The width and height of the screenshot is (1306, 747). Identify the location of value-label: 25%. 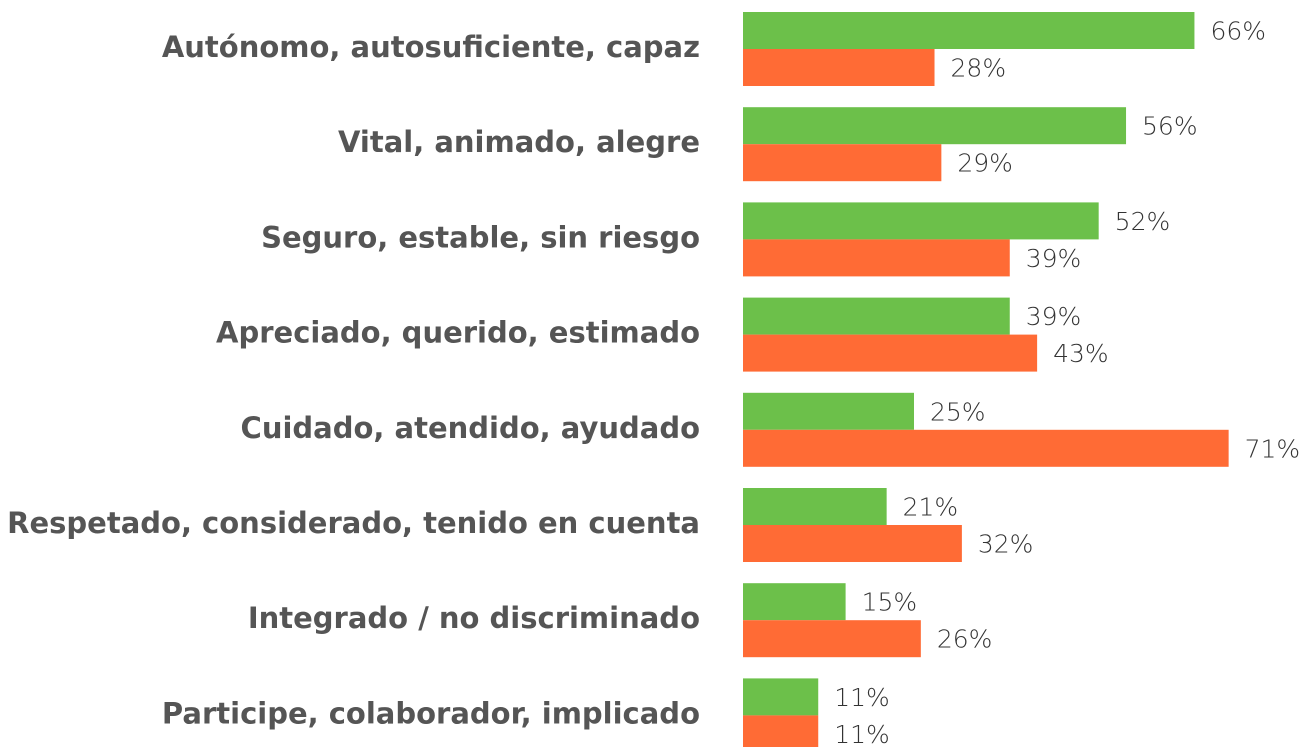
(958, 411).